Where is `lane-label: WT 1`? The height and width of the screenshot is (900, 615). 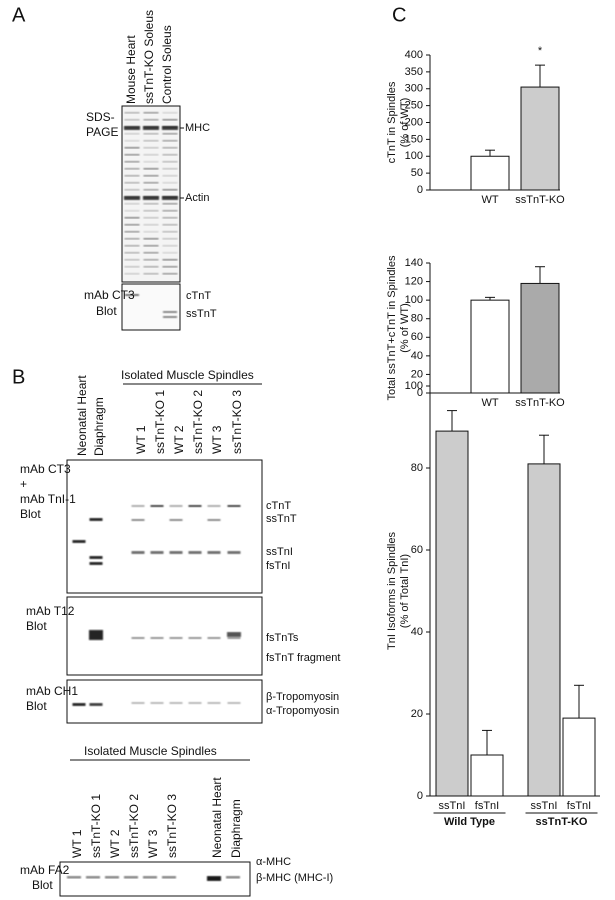
lane-label: WT 1 is located at coordinates (77, 843).